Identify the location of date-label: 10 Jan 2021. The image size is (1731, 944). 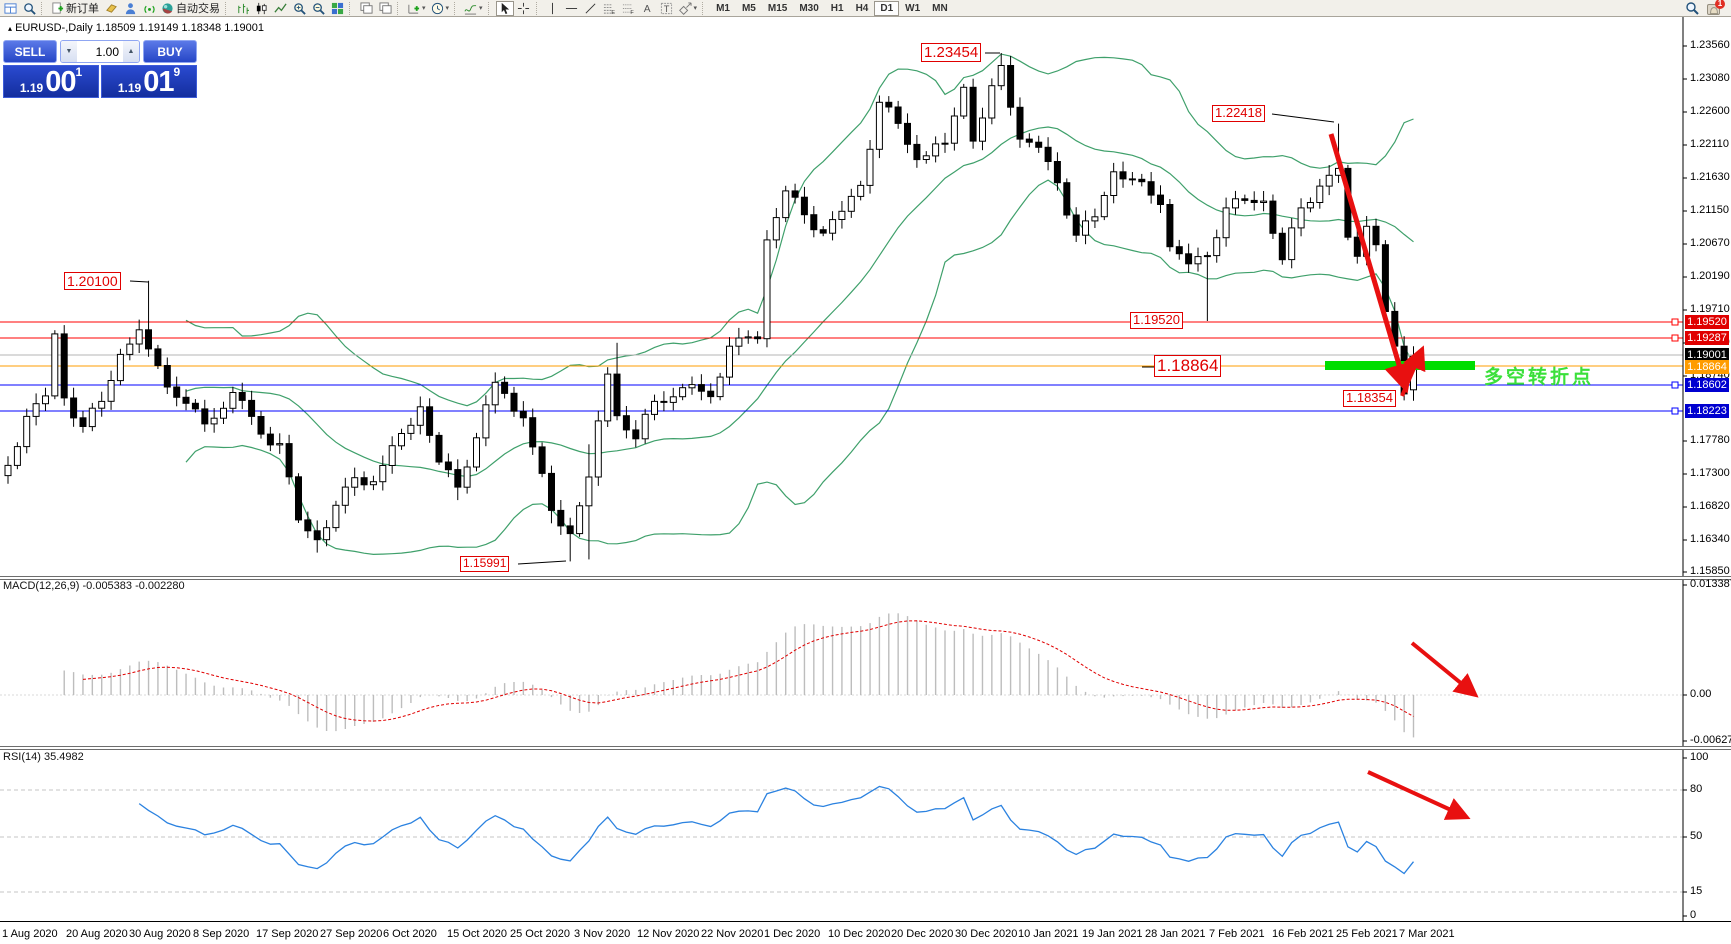
(1048, 934).